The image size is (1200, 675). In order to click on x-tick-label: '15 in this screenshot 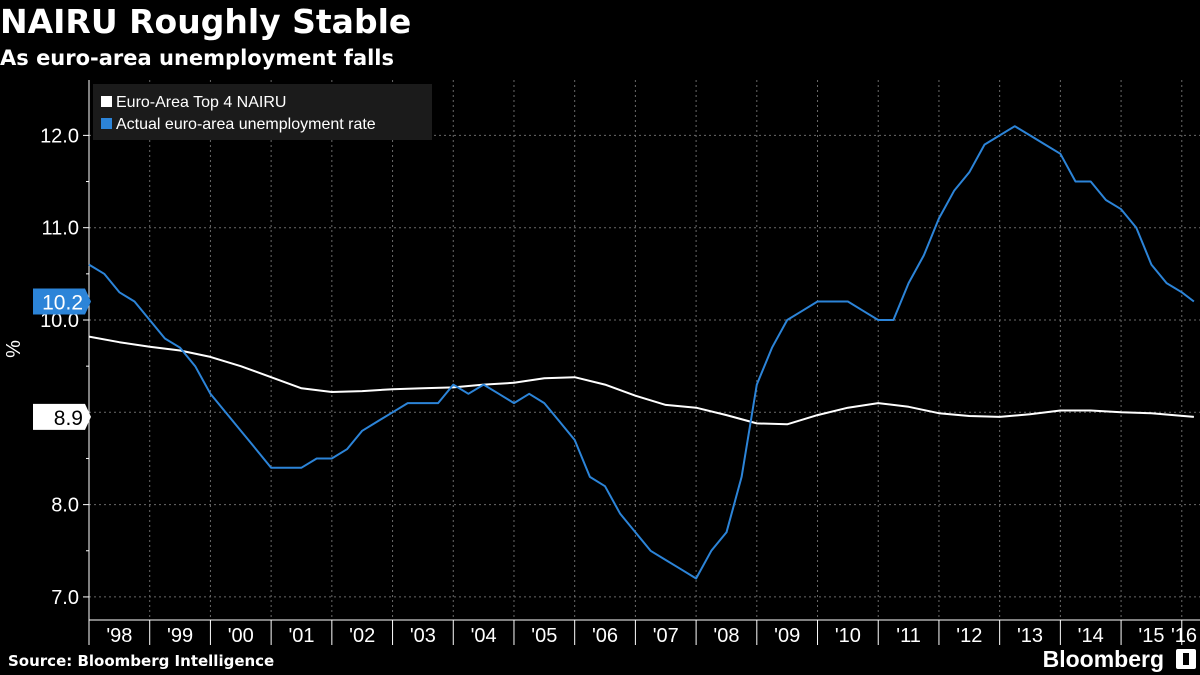, I will do `click(1151, 636)`.